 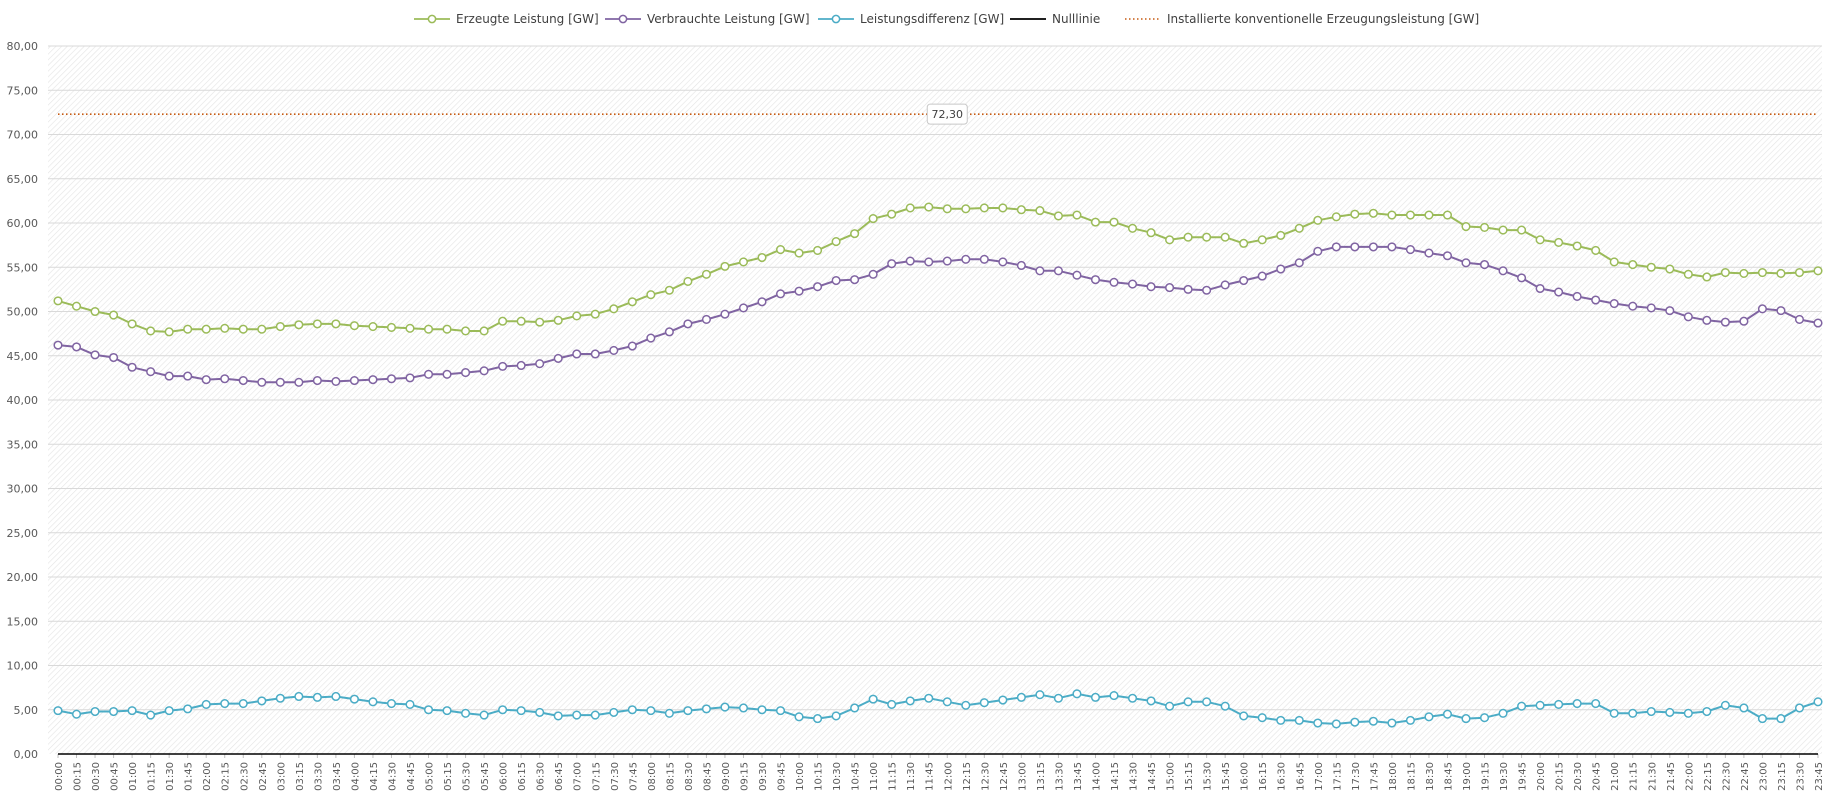 I want to click on x-tick-label: 14:00, so click(x=1096, y=776).